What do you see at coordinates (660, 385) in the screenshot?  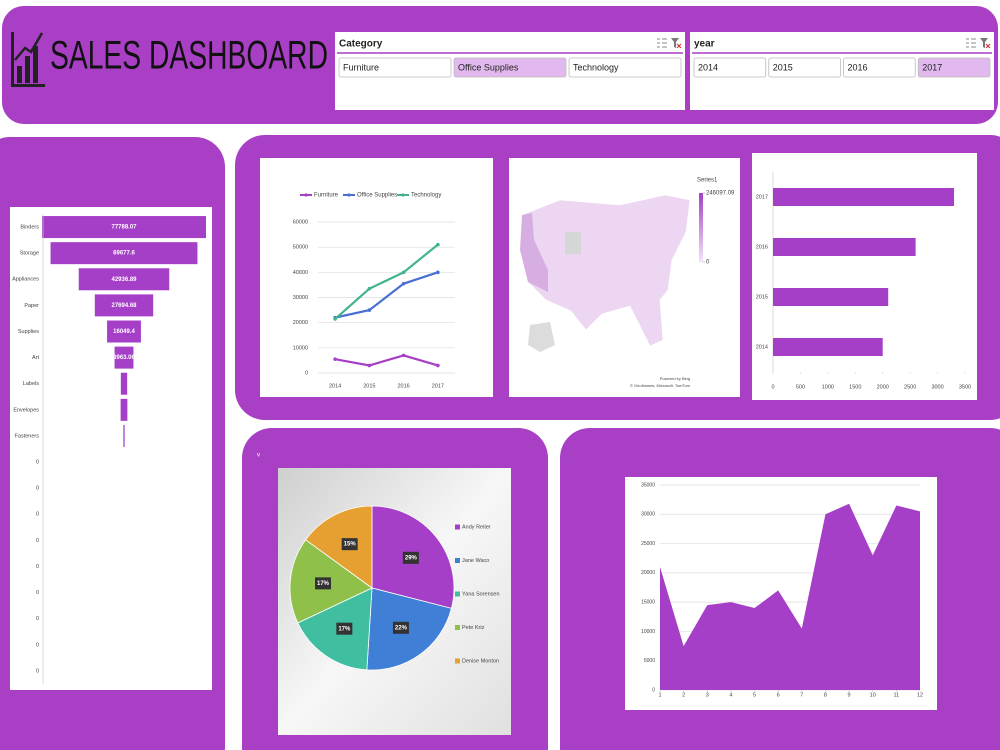 I see `attribution: © GeoNames, Microsoft, TomTom` at bounding box center [660, 385].